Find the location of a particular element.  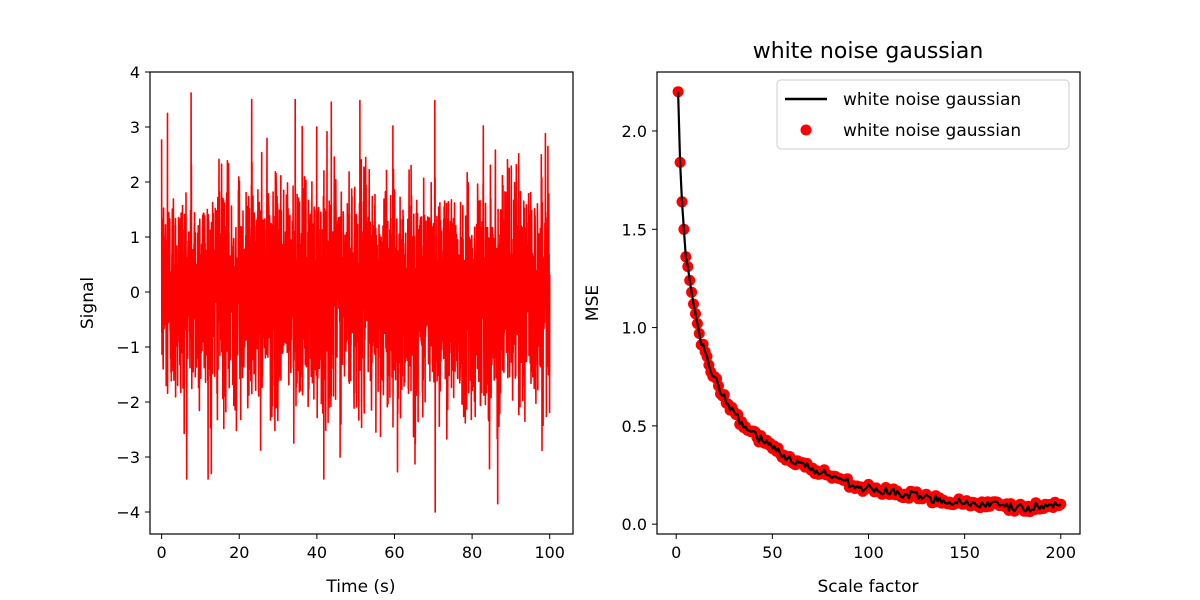

y-tick-label: 0 is located at coordinates (135, 292).